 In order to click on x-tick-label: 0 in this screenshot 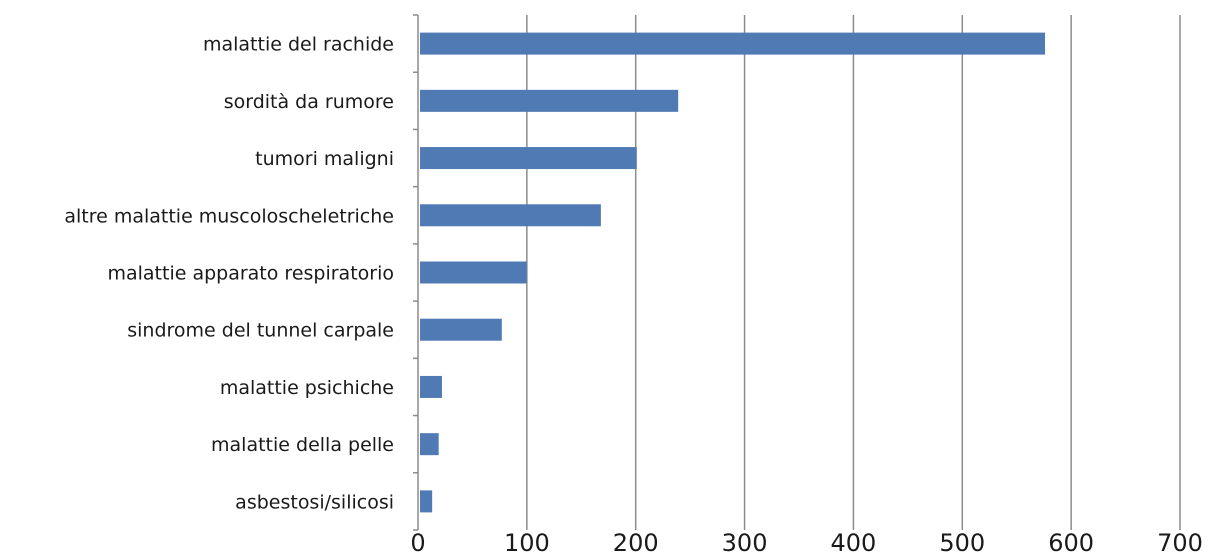, I will do `click(417, 542)`.